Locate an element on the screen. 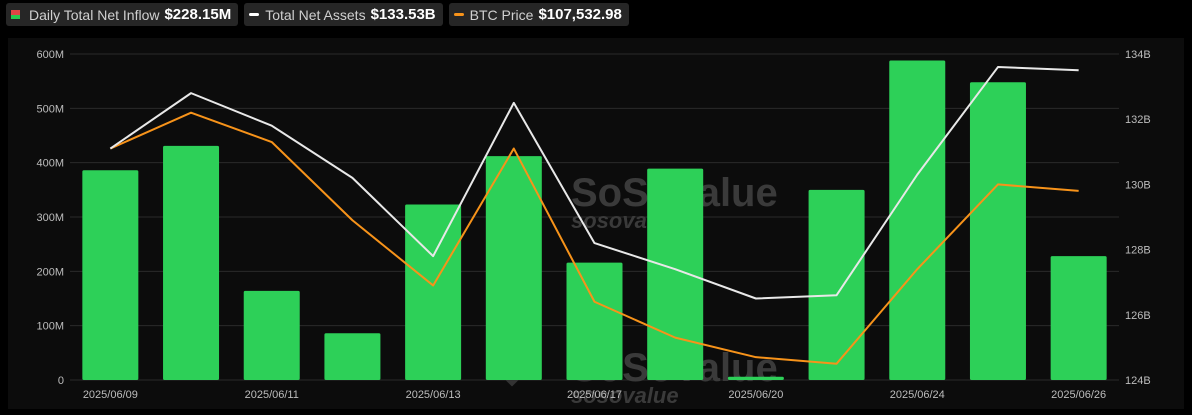 Image resolution: width=1192 pixels, height=415 pixels. legend-item-total-net-assets: Total Net Assets $133.53B is located at coordinates (343, 14).